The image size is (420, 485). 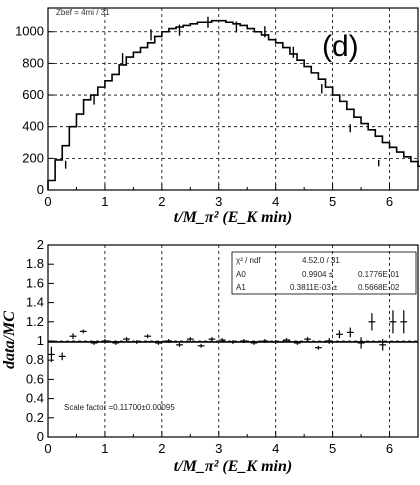 I want to click on top-corner-text: Zbef = 4mi / 31, so click(x=83, y=12).